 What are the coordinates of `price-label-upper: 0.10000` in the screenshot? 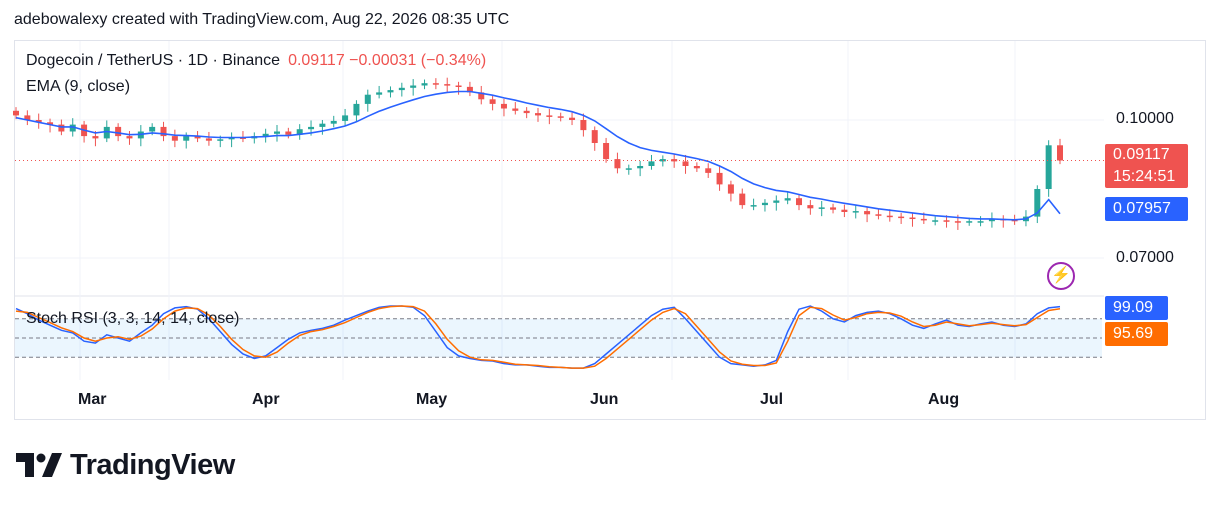 It's located at (1145, 118).